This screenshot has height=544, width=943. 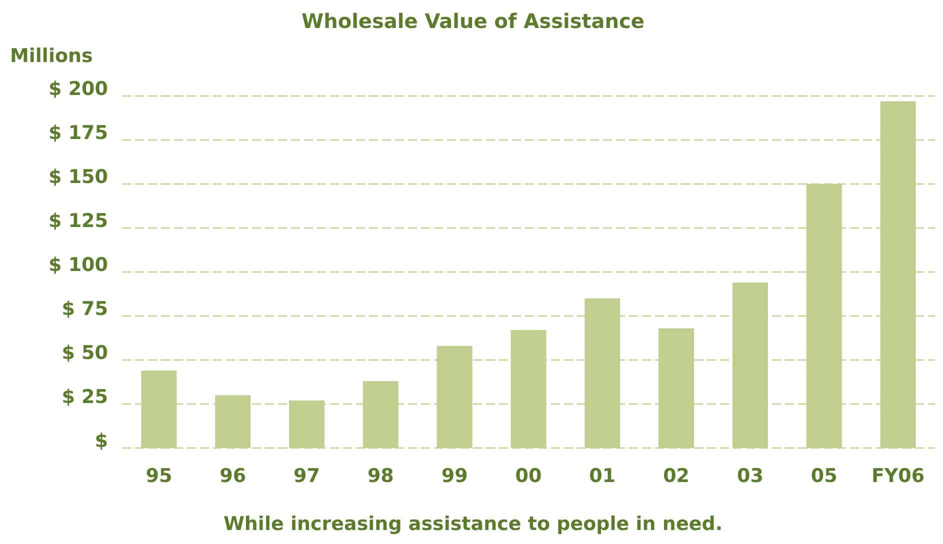 What do you see at coordinates (898, 476) in the screenshot?
I see `x-tick-label: FY06` at bounding box center [898, 476].